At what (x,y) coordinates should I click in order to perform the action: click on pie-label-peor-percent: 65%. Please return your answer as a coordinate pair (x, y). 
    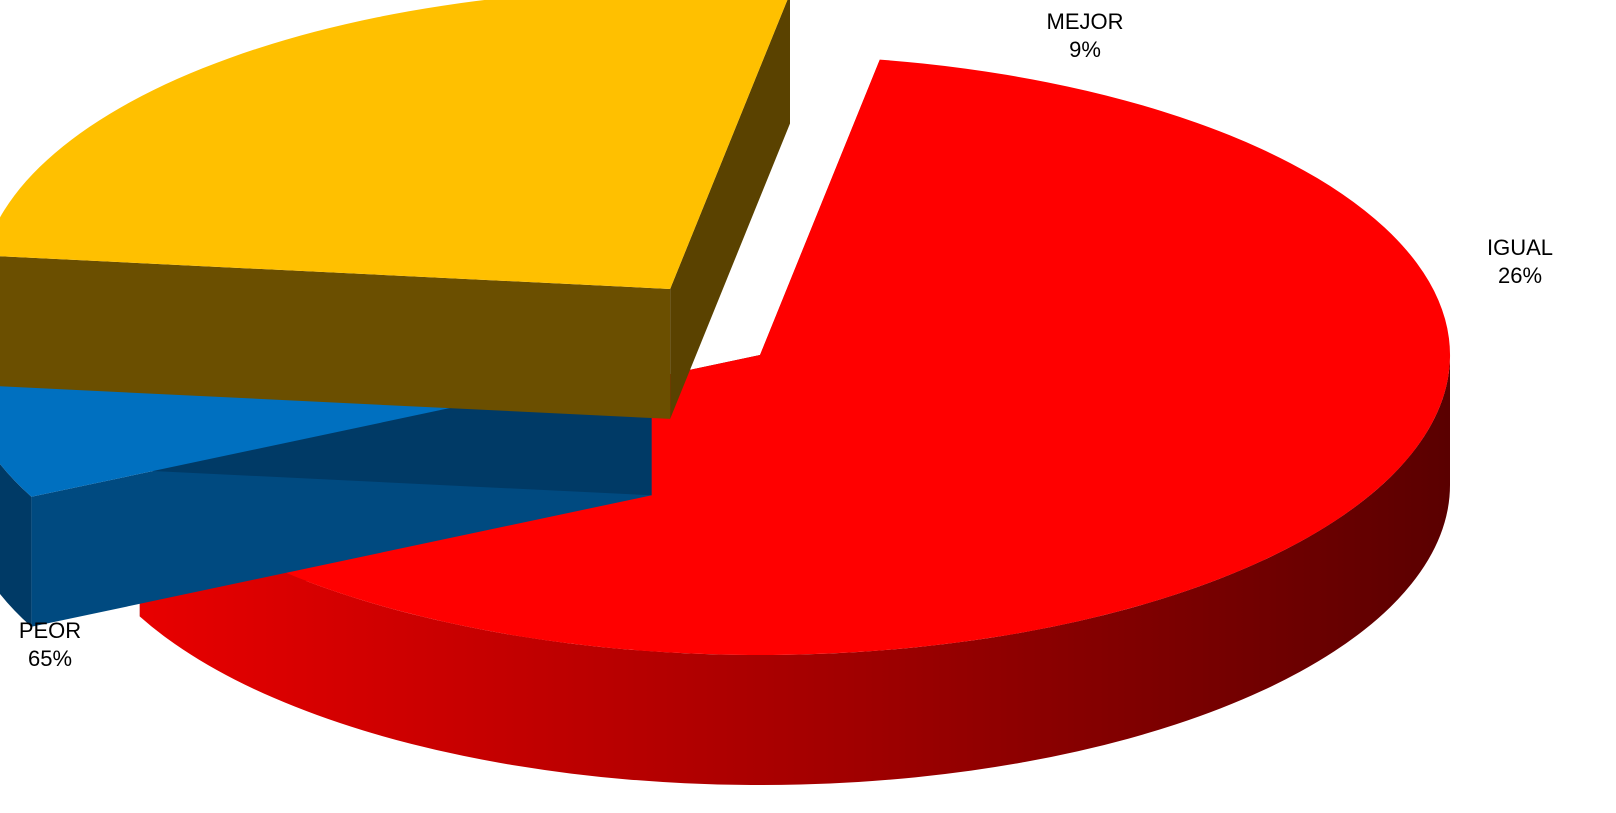
    Looking at the image, I should click on (50, 658).